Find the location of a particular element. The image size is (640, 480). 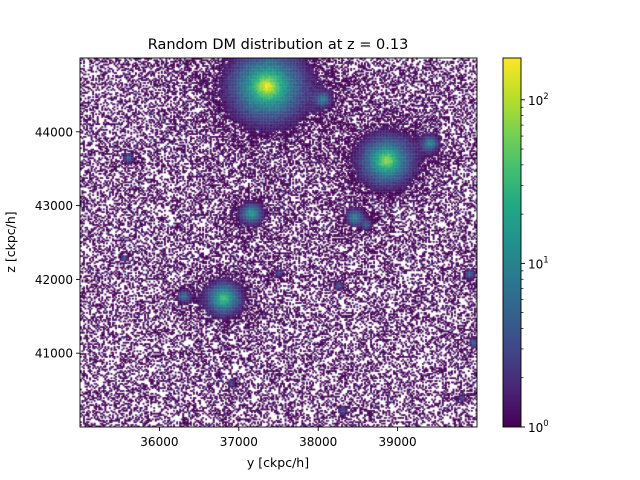

colorbar-tick-label: 10² is located at coordinates (538, 100).